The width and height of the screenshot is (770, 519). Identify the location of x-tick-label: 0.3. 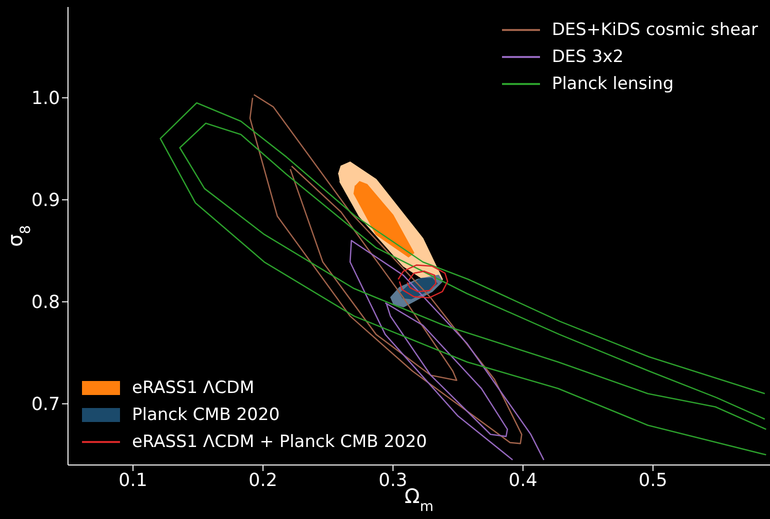
(393, 480).